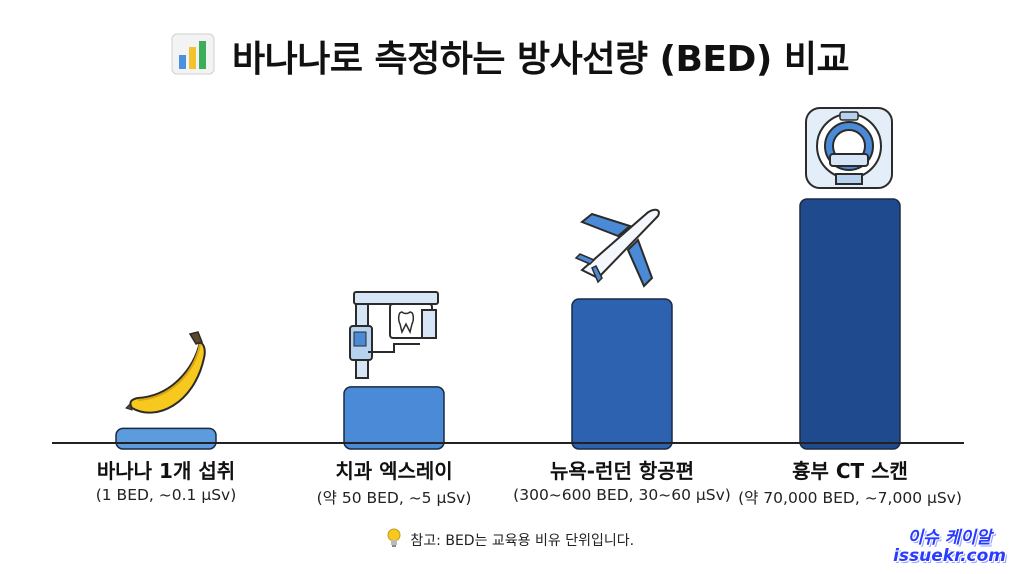  Describe the element at coordinates (949, 556) in the screenshot. I see `watermark-line-2: issuekr.com` at that location.